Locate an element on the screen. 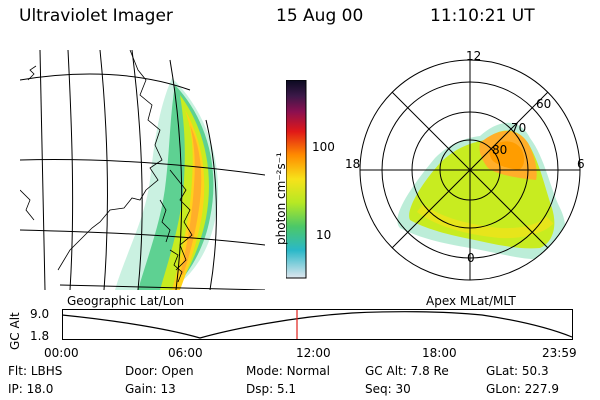 Image resolution: width=600 pixels, height=400 pixels. instrument-title: Ultraviolet Imager is located at coordinates (96, 16).